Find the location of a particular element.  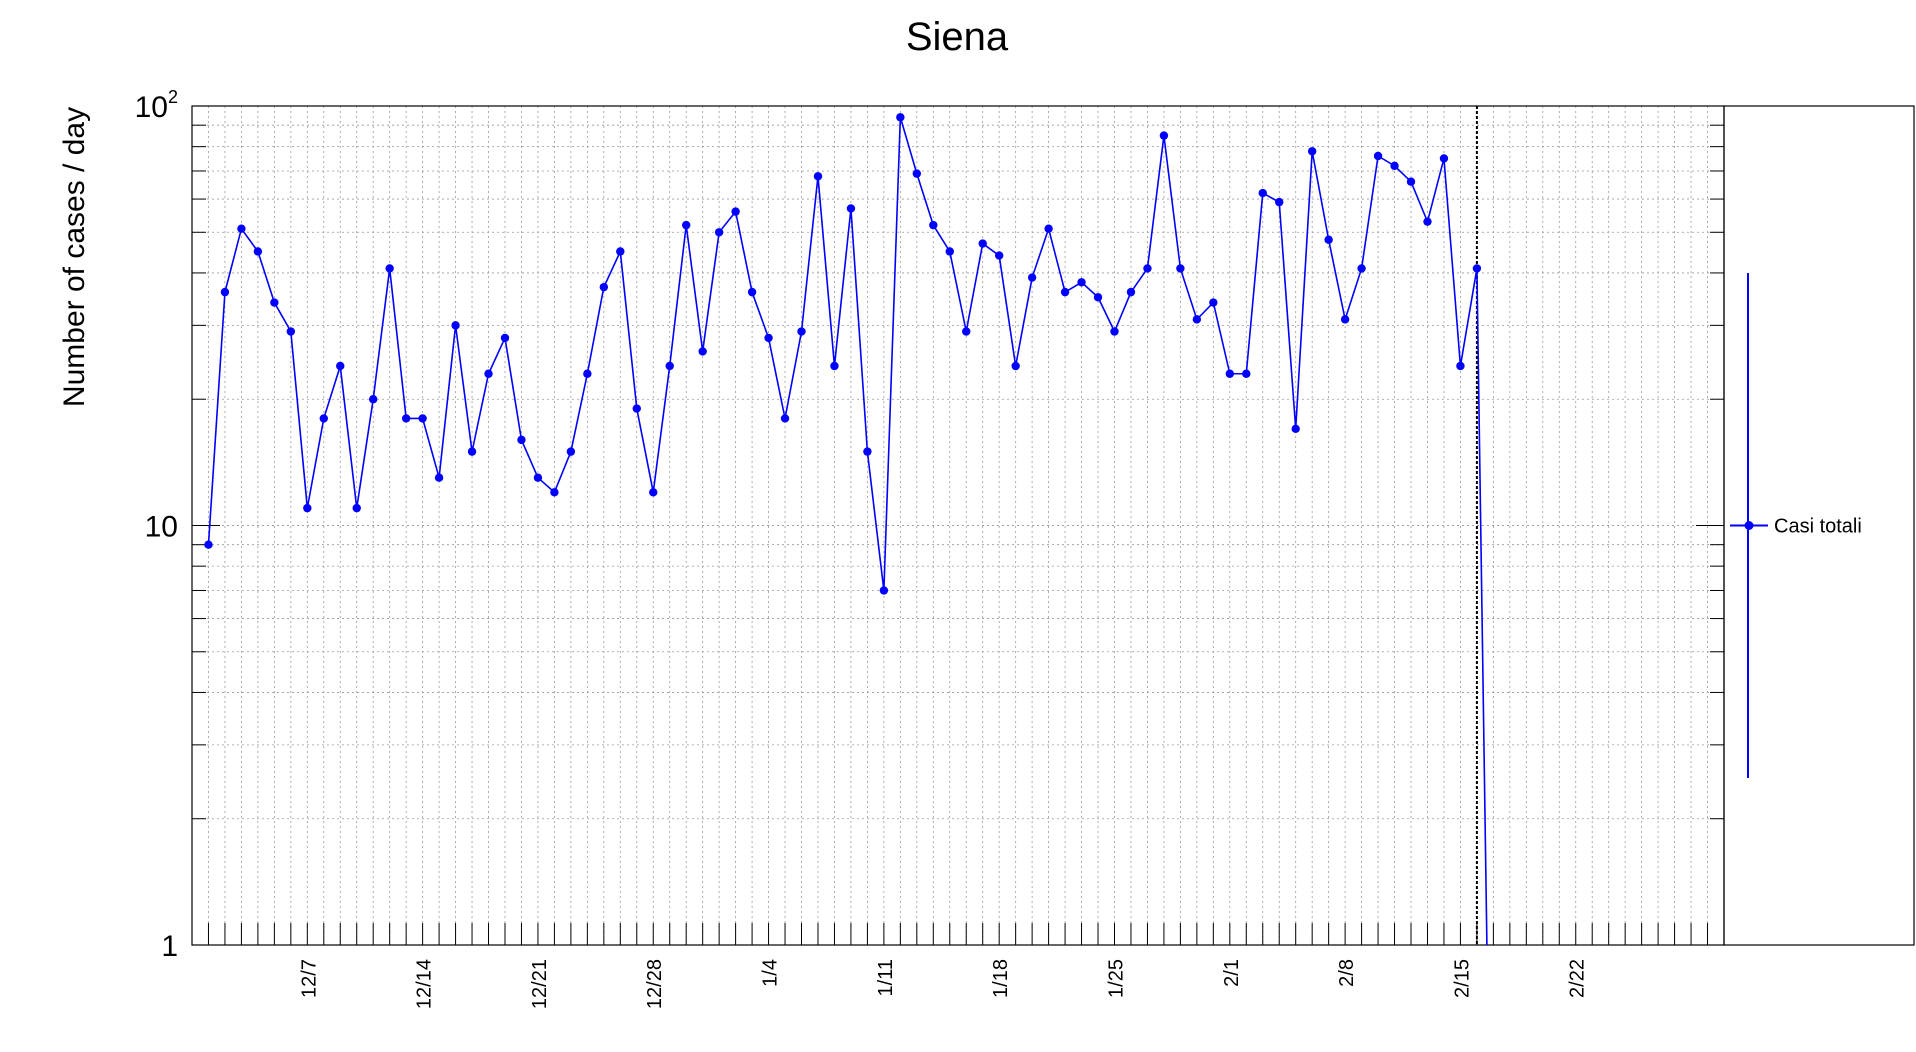

x-tick-label: 2/8 is located at coordinates (1347, 973).